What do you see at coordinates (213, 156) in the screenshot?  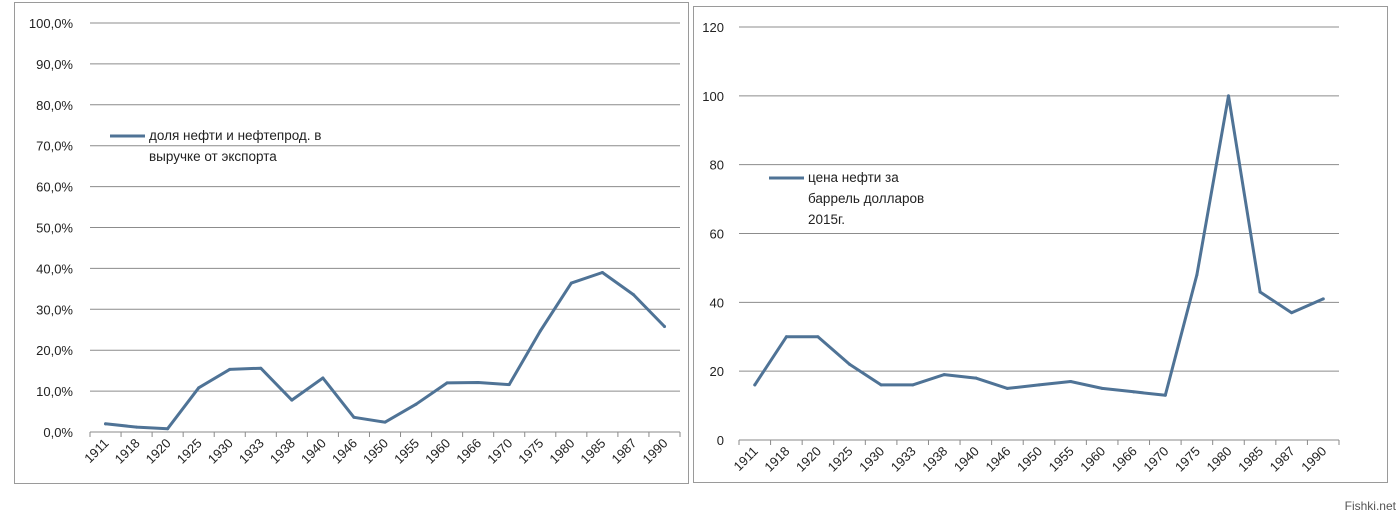 I see `legend-label: выручке от экспорта` at bounding box center [213, 156].